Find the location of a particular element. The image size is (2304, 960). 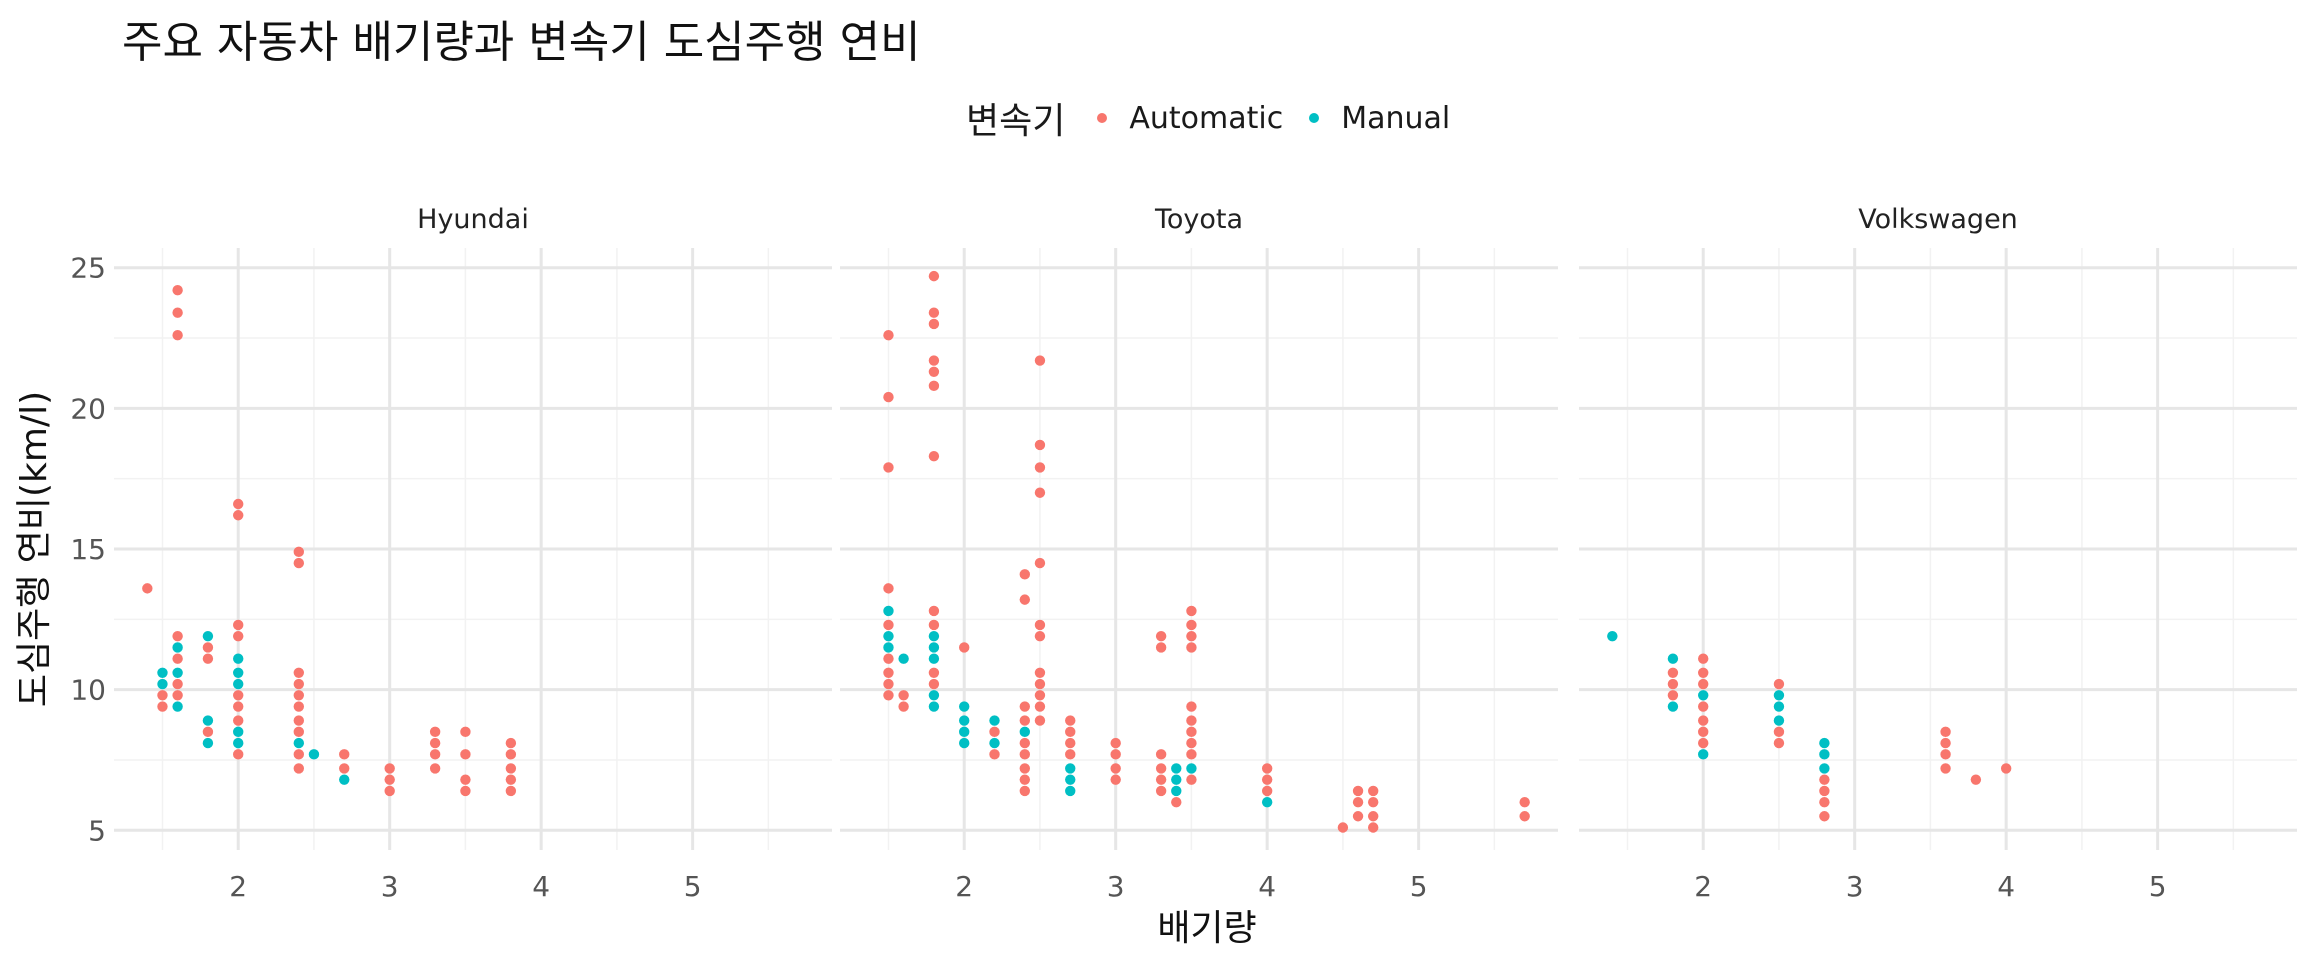

y-axis-title: 도심주행 연비(km/l) is located at coordinates (34, 549).